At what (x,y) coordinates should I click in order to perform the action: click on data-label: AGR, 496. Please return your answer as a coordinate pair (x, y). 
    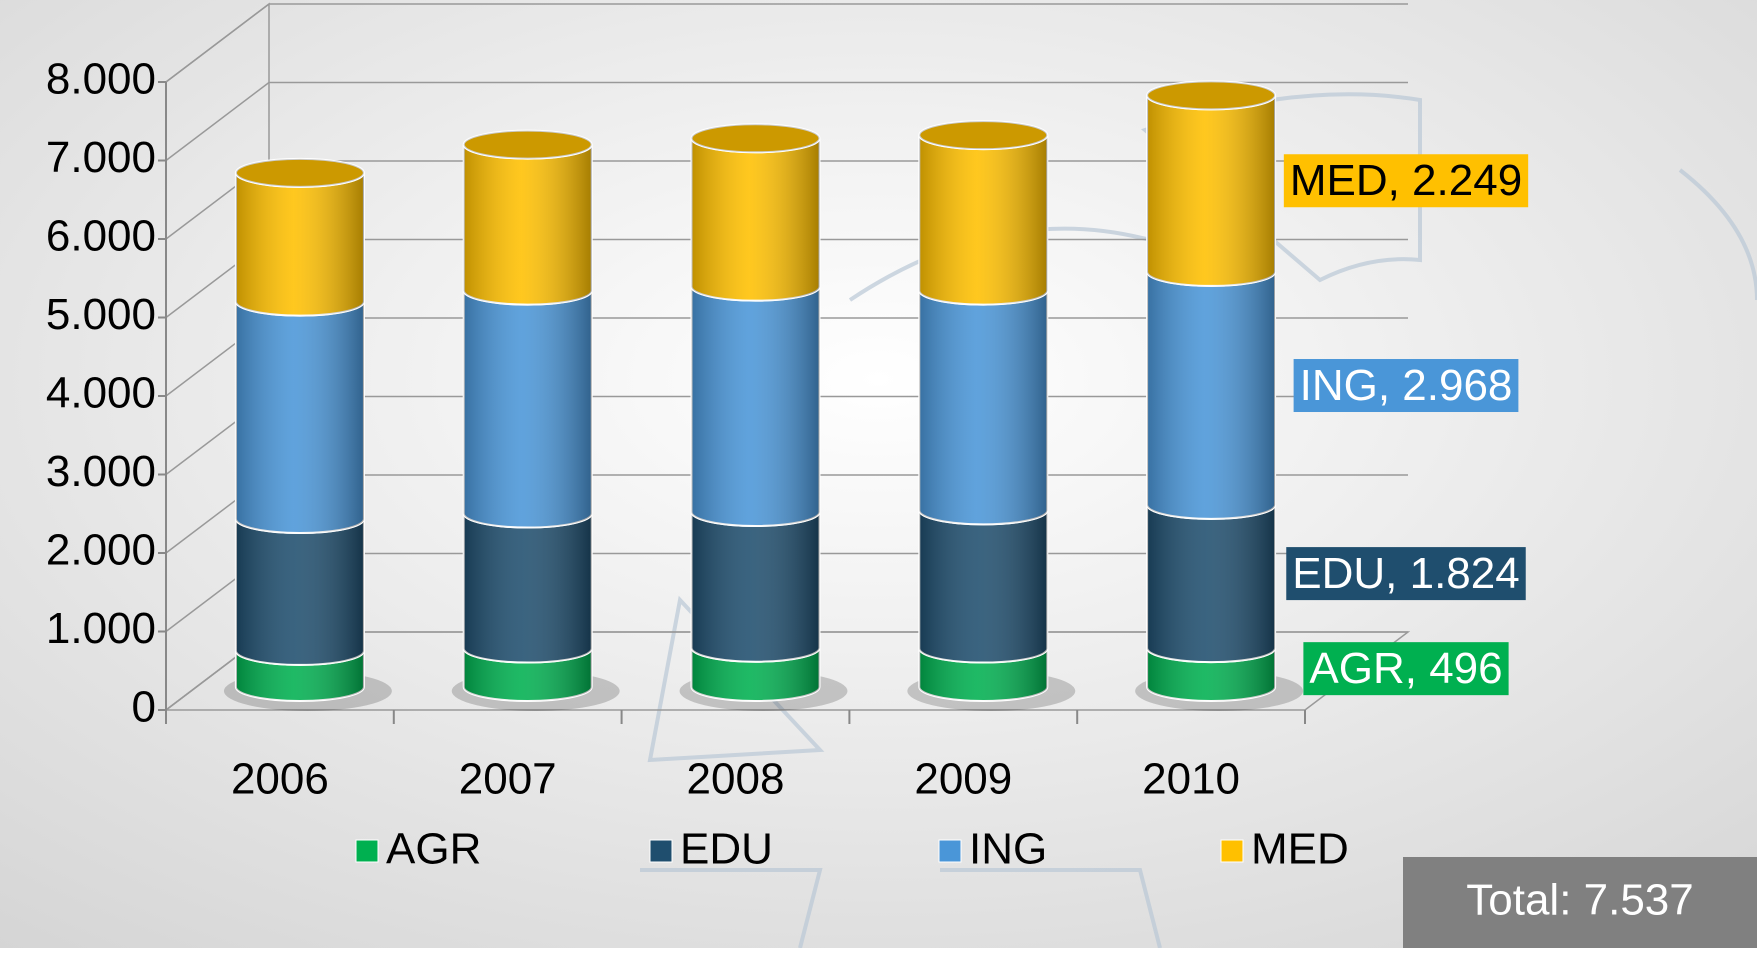
    Looking at the image, I should click on (1405, 668).